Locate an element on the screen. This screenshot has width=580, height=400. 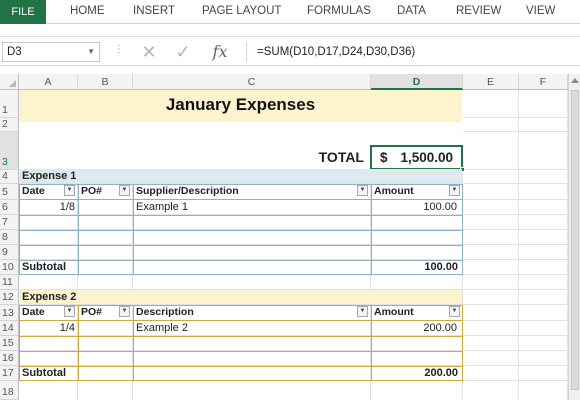
column-header-d: D is located at coordinates (417, 82).